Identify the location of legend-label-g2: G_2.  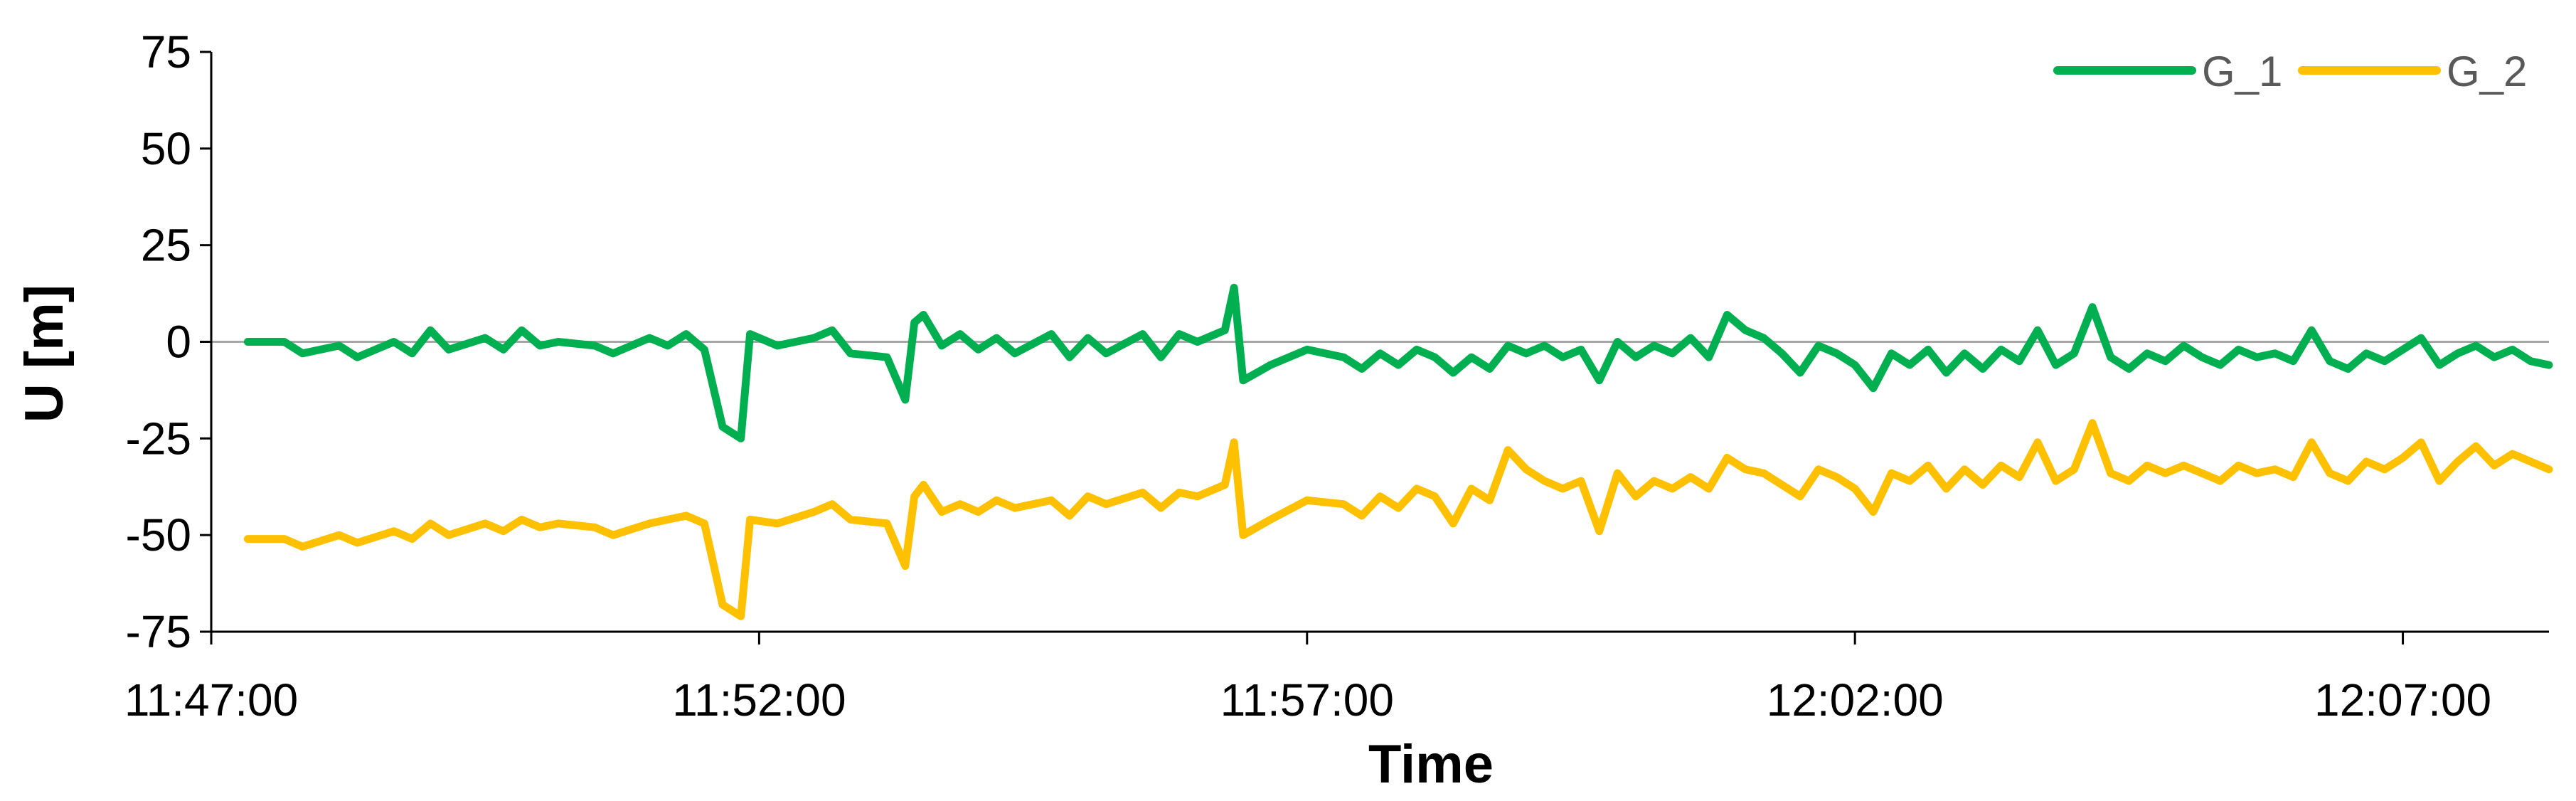
(2487, 71).